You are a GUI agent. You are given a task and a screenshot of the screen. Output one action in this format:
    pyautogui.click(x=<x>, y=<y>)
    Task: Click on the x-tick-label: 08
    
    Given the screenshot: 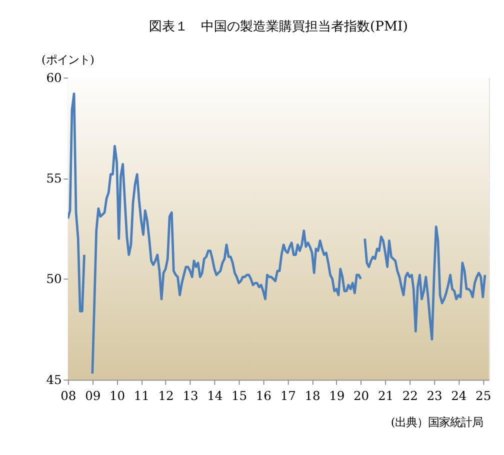 What is the action you would take?
    pyautogui.click(x=68, y=395)
    